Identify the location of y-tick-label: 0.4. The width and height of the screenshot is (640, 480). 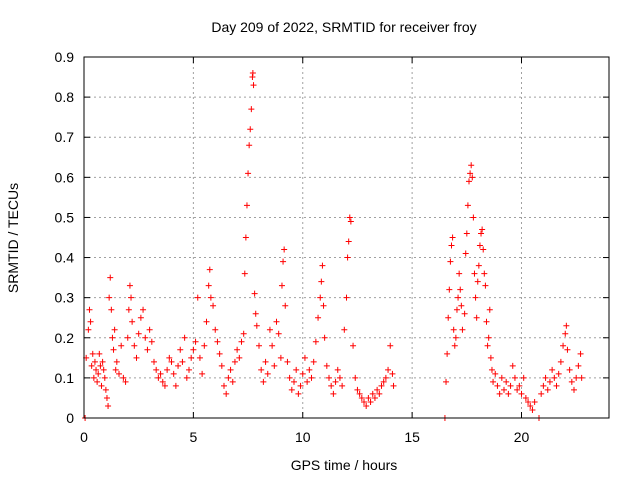
(65, 258).